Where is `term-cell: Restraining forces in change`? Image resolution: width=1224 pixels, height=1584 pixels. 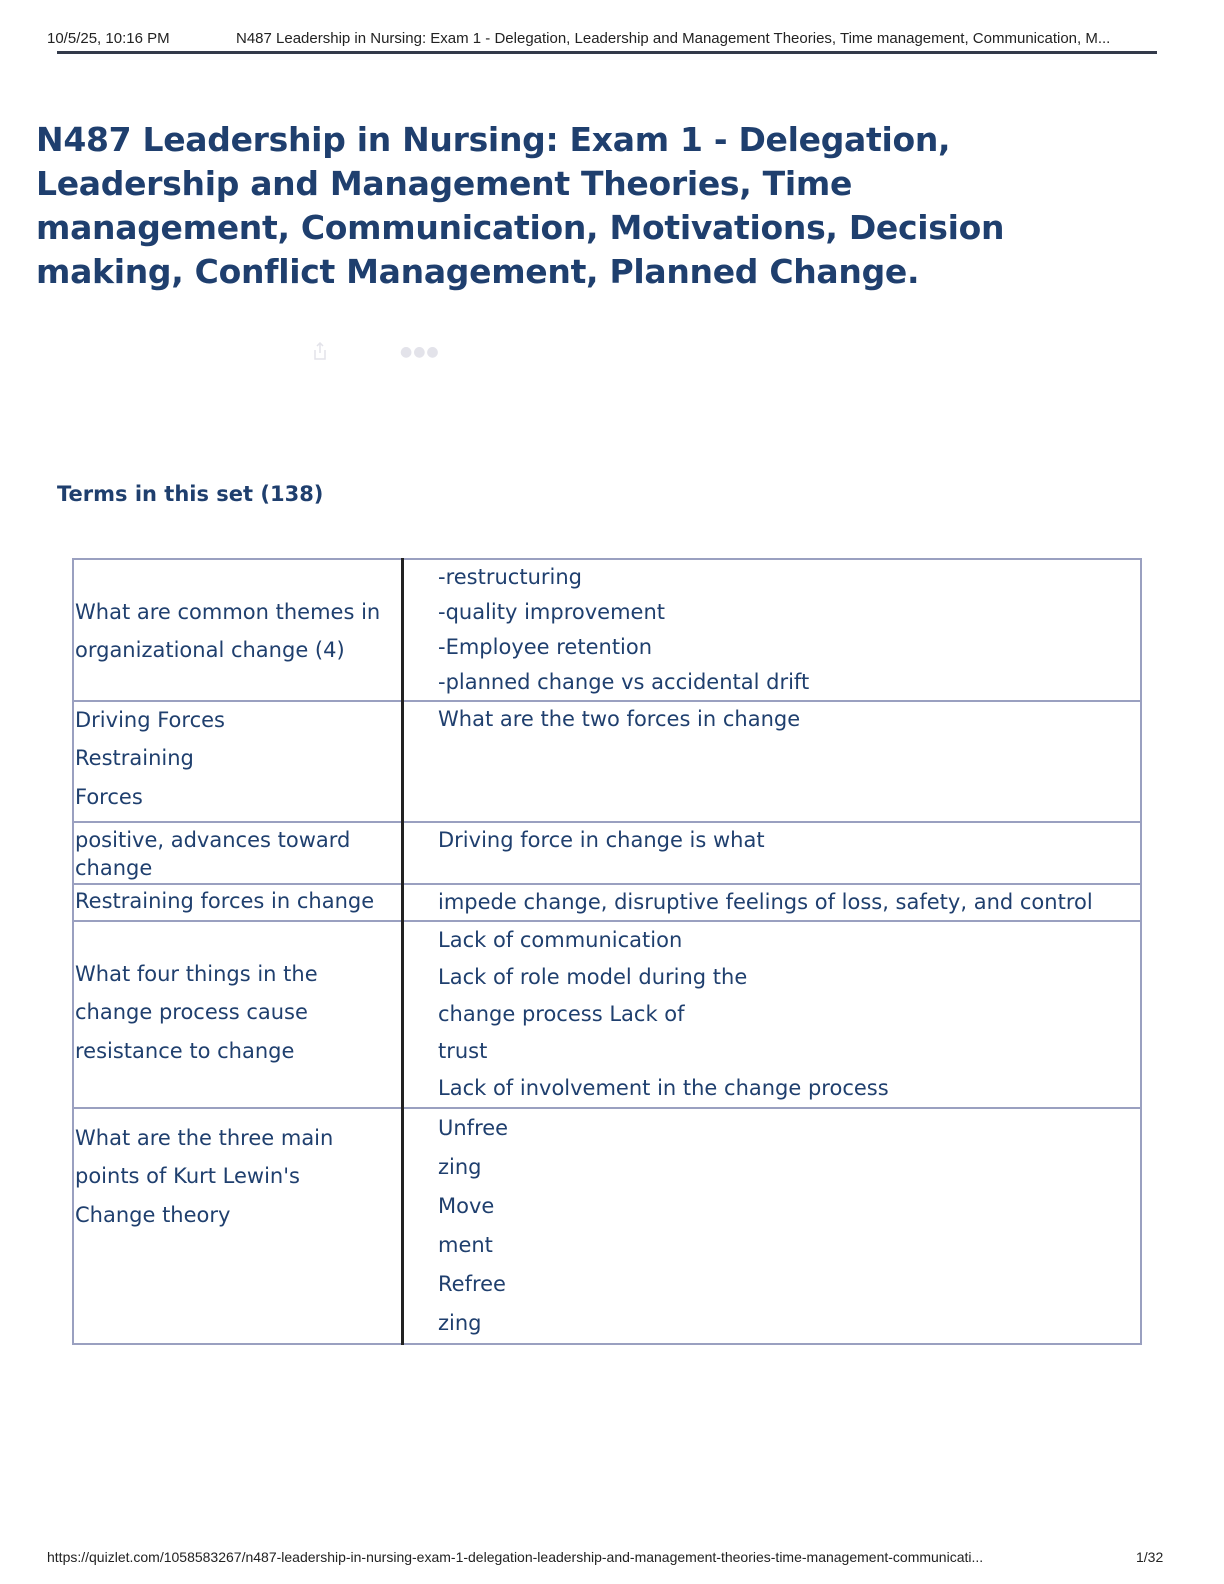
term-cell: Restraining forces in change is located at coordinates (238, 902).